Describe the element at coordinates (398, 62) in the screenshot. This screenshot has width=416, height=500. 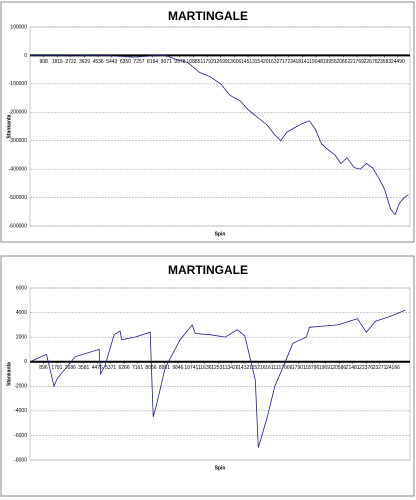
I see `x-tick-label: 24490` at that location.